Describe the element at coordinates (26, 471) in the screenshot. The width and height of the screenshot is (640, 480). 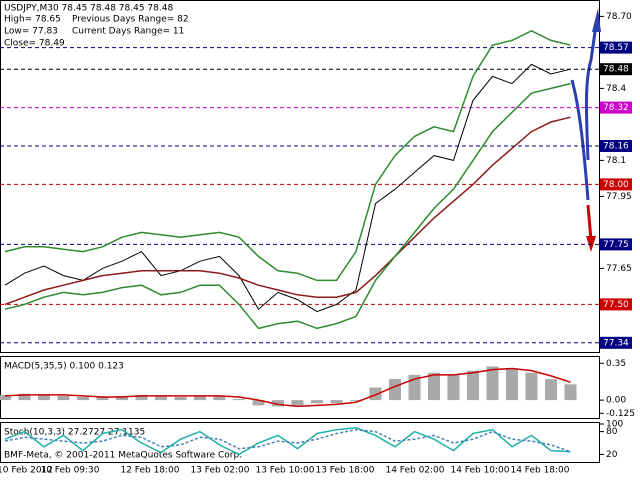
I see `x-tick-label: 10 Feb 2012` at that location.